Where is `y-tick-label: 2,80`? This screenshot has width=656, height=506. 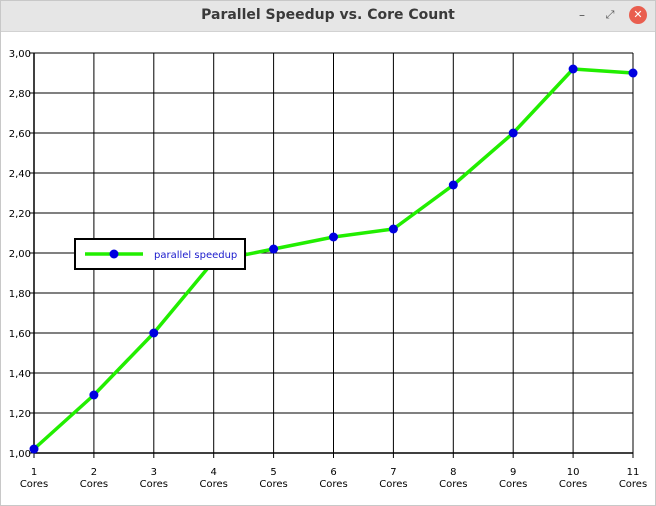 y-tick-label: 2,80 is located at coordinates (20, 94).